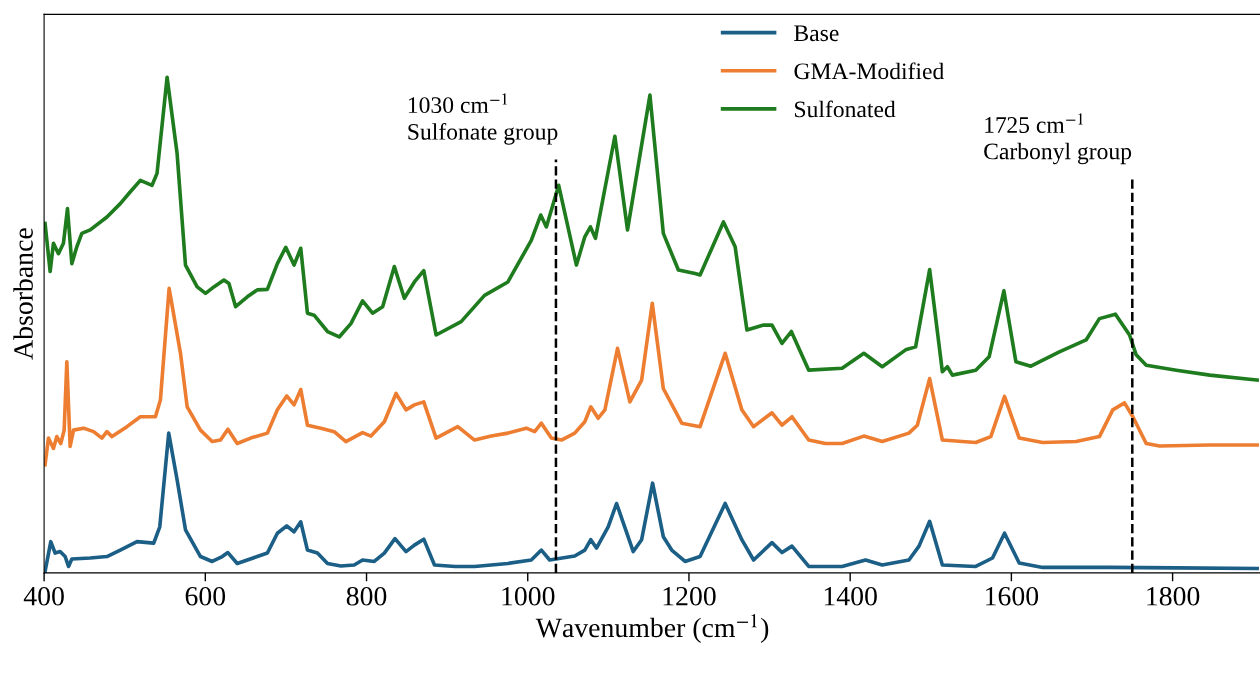  What do you see at coordinates (1058, 139) in the screenshot?
I see `ref-line-label: 1725 cm$^{−1}$ Carbonyl group` at bounding box center [1058, 139].